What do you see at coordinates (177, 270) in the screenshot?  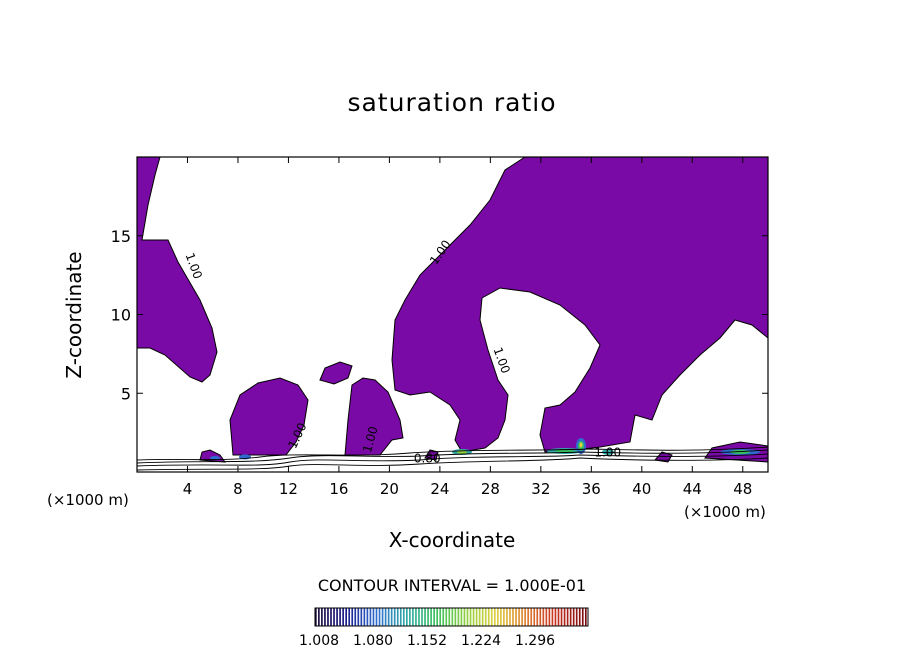 I see `region-left-column` at bounding box center [177, 270].